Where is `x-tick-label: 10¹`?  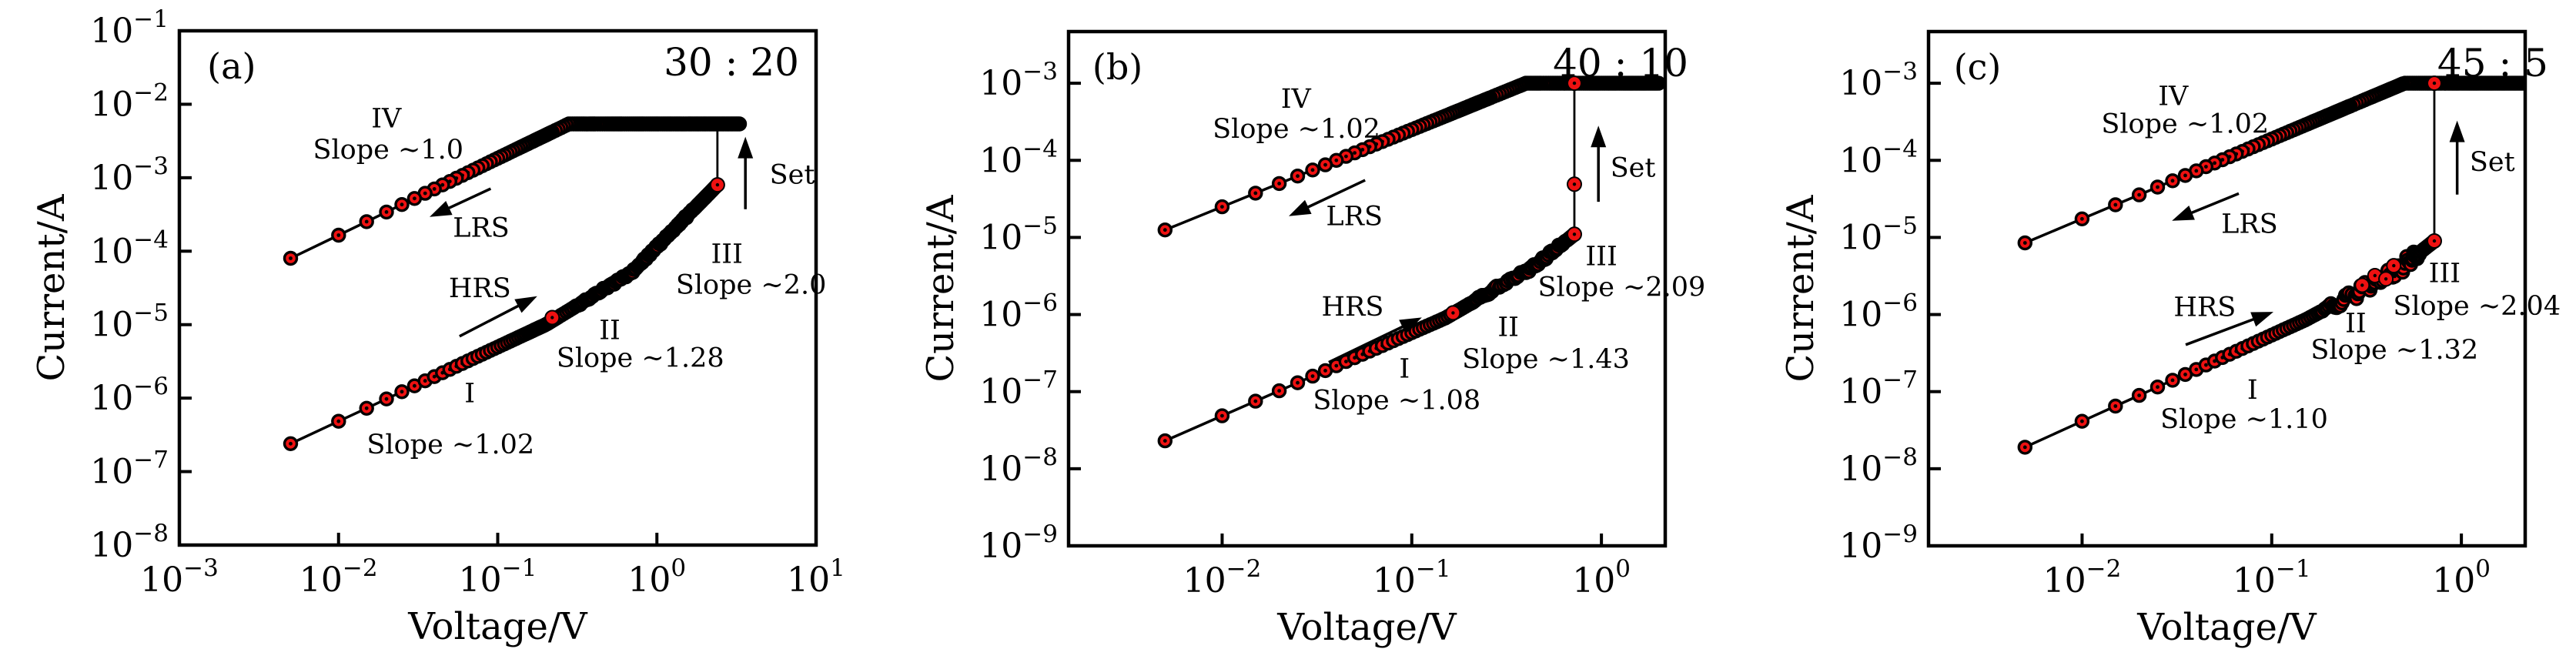
x-tick-label: 10¹ is located at coordinates (816, 577).